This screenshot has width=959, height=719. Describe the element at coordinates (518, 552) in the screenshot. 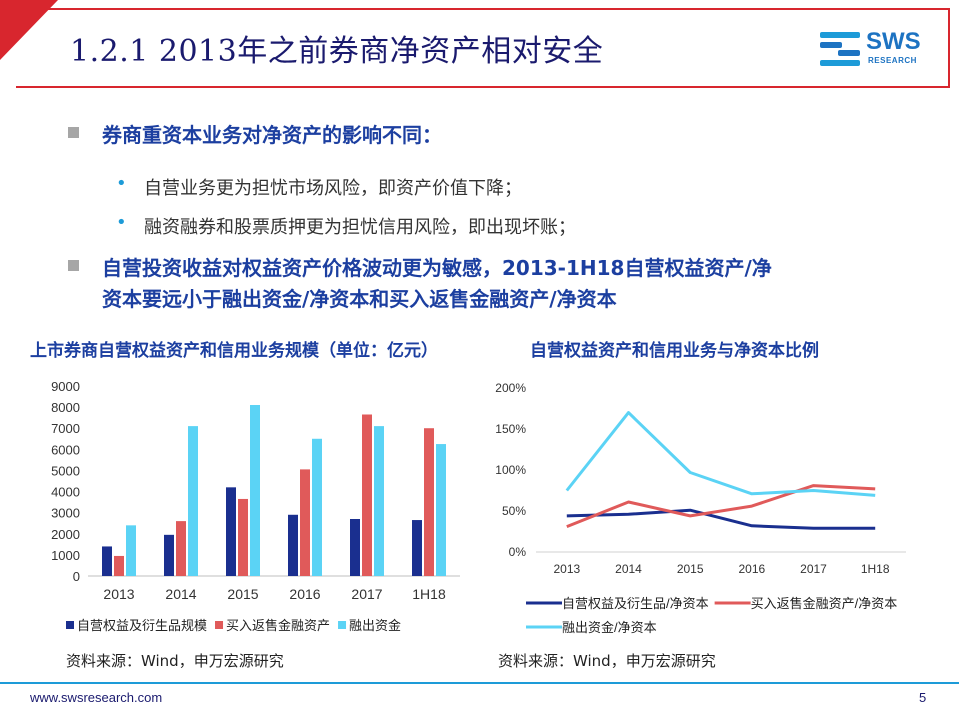

I see `y-tick-label: 0%` at that location.